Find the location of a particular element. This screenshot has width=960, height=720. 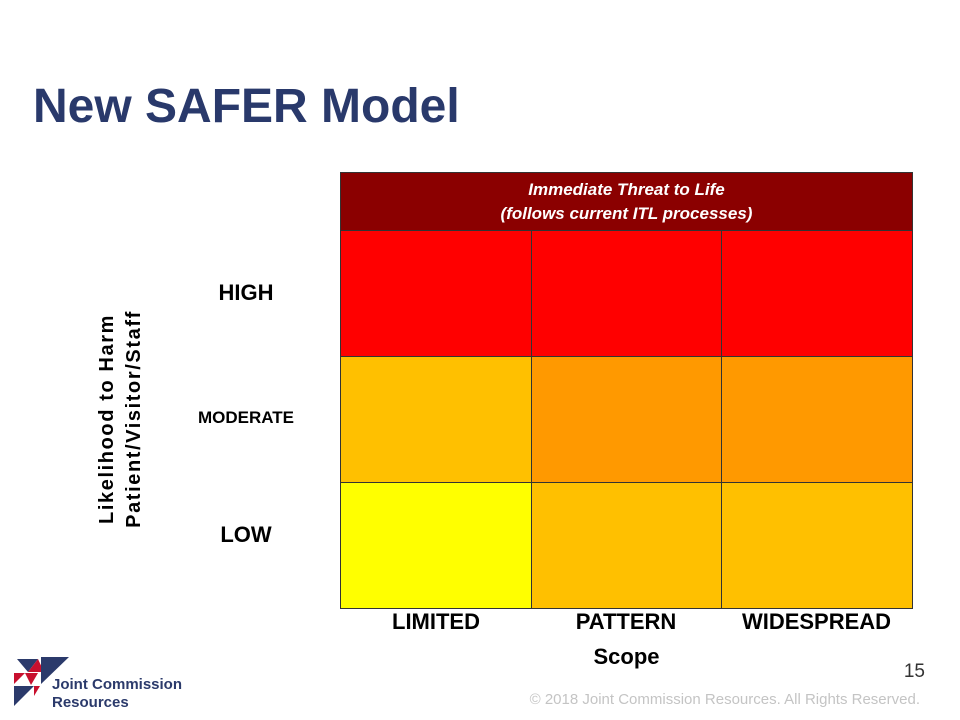

logo-text-line1: Joint Commission is located at coordinates (117, 684).